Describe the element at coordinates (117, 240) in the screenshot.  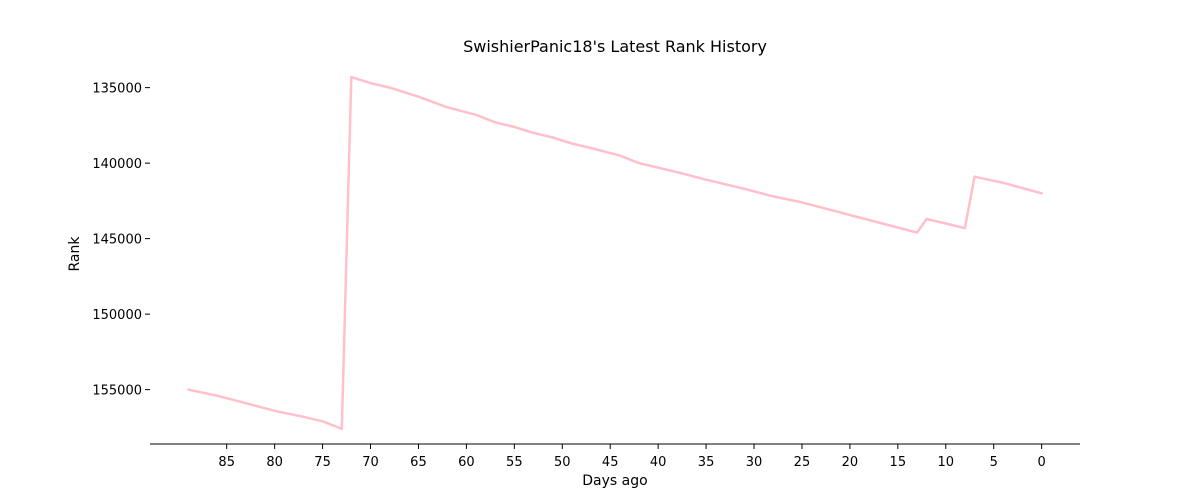
I see `y-tick-label: 145000` at that location.